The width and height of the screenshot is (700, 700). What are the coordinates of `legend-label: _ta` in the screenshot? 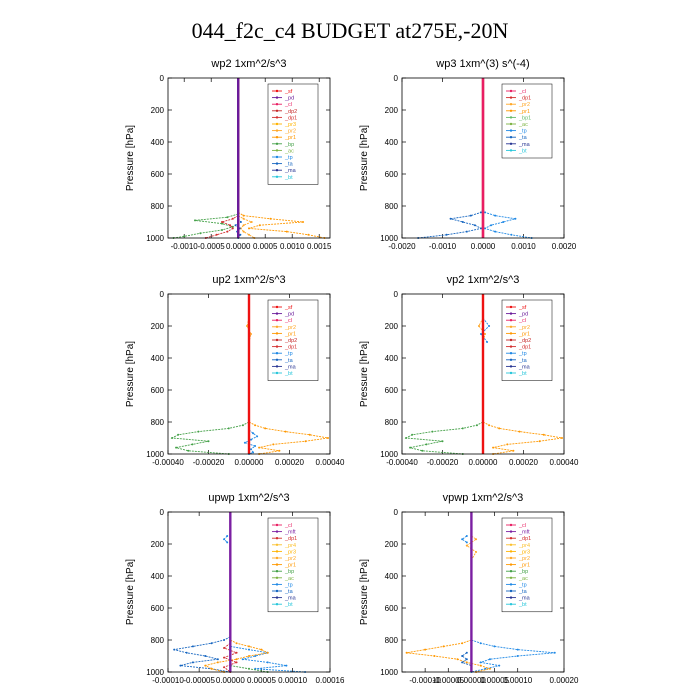 It's located at (523, 361).